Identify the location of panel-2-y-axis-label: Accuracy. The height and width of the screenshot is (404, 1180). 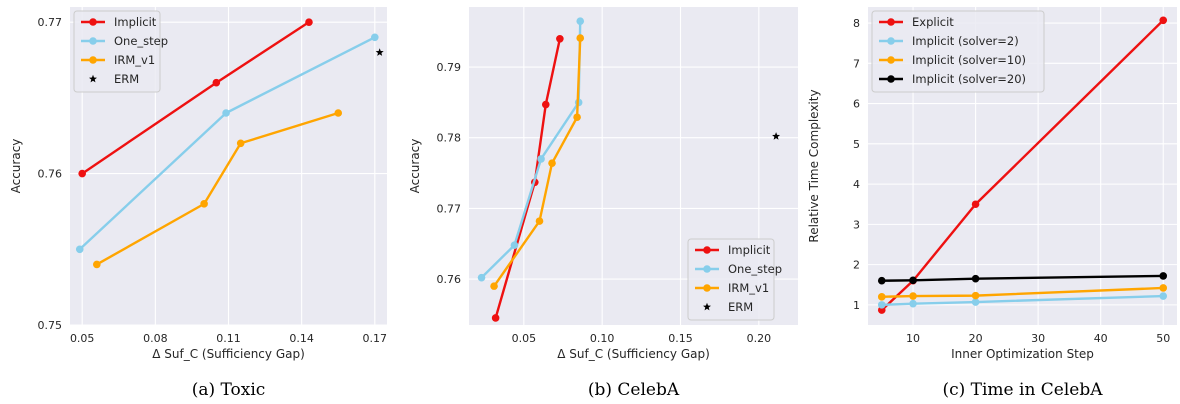
(415, 166).